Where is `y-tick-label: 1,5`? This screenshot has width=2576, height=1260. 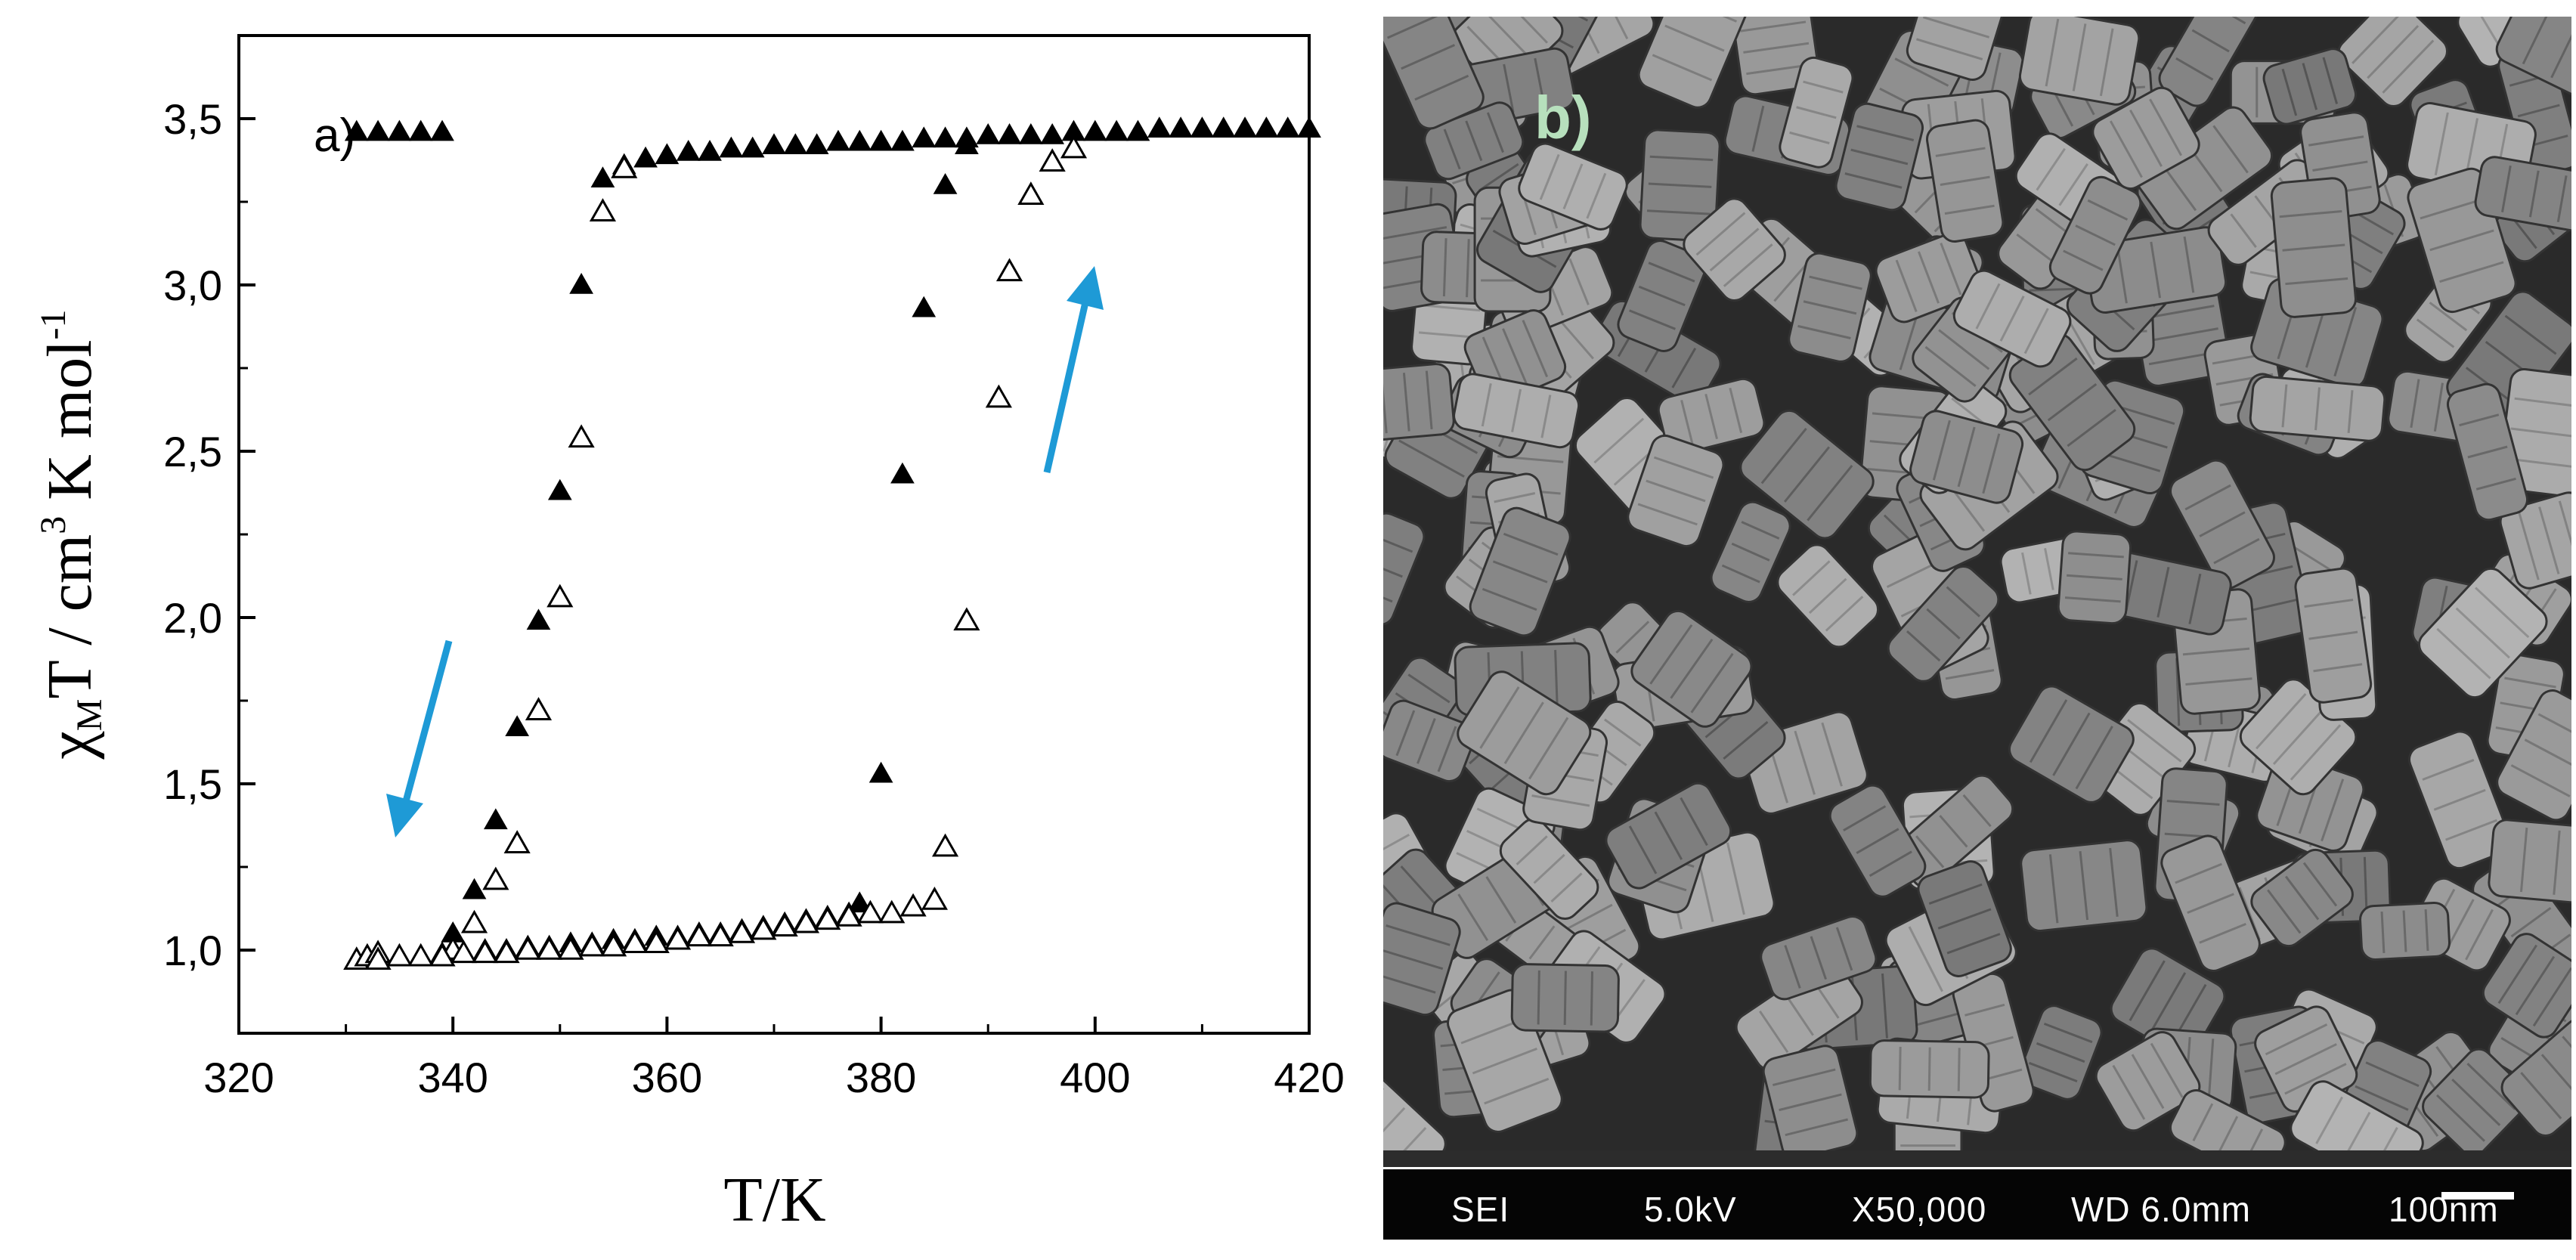
y-tick-label: 1,5 is located at coordinates (192, 784).